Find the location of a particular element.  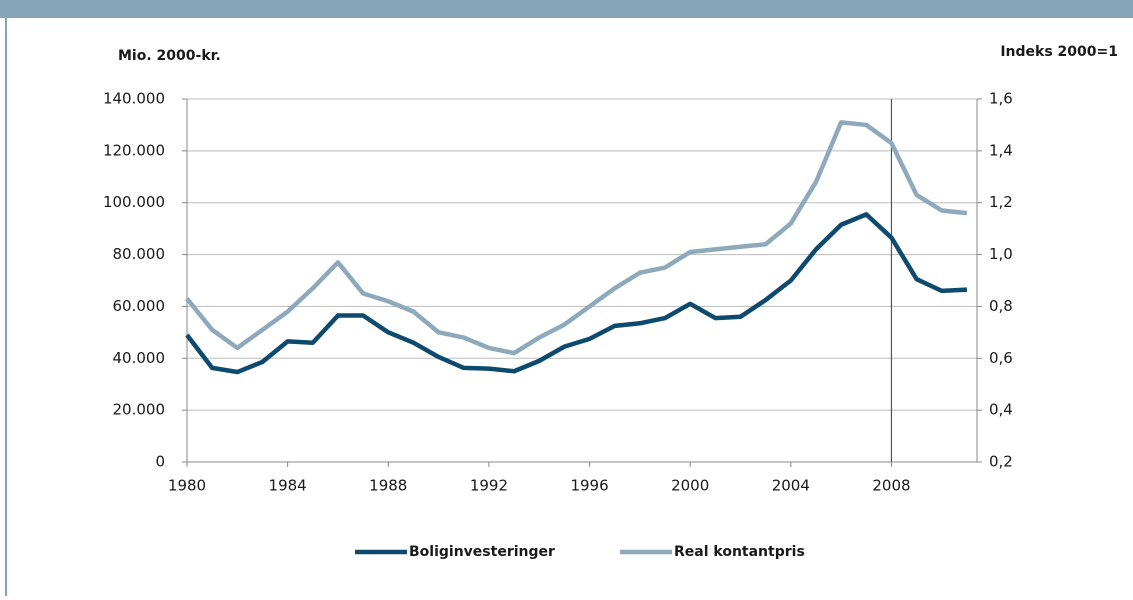

x-tick-label: 2000 is located at coordinates (690, 486).